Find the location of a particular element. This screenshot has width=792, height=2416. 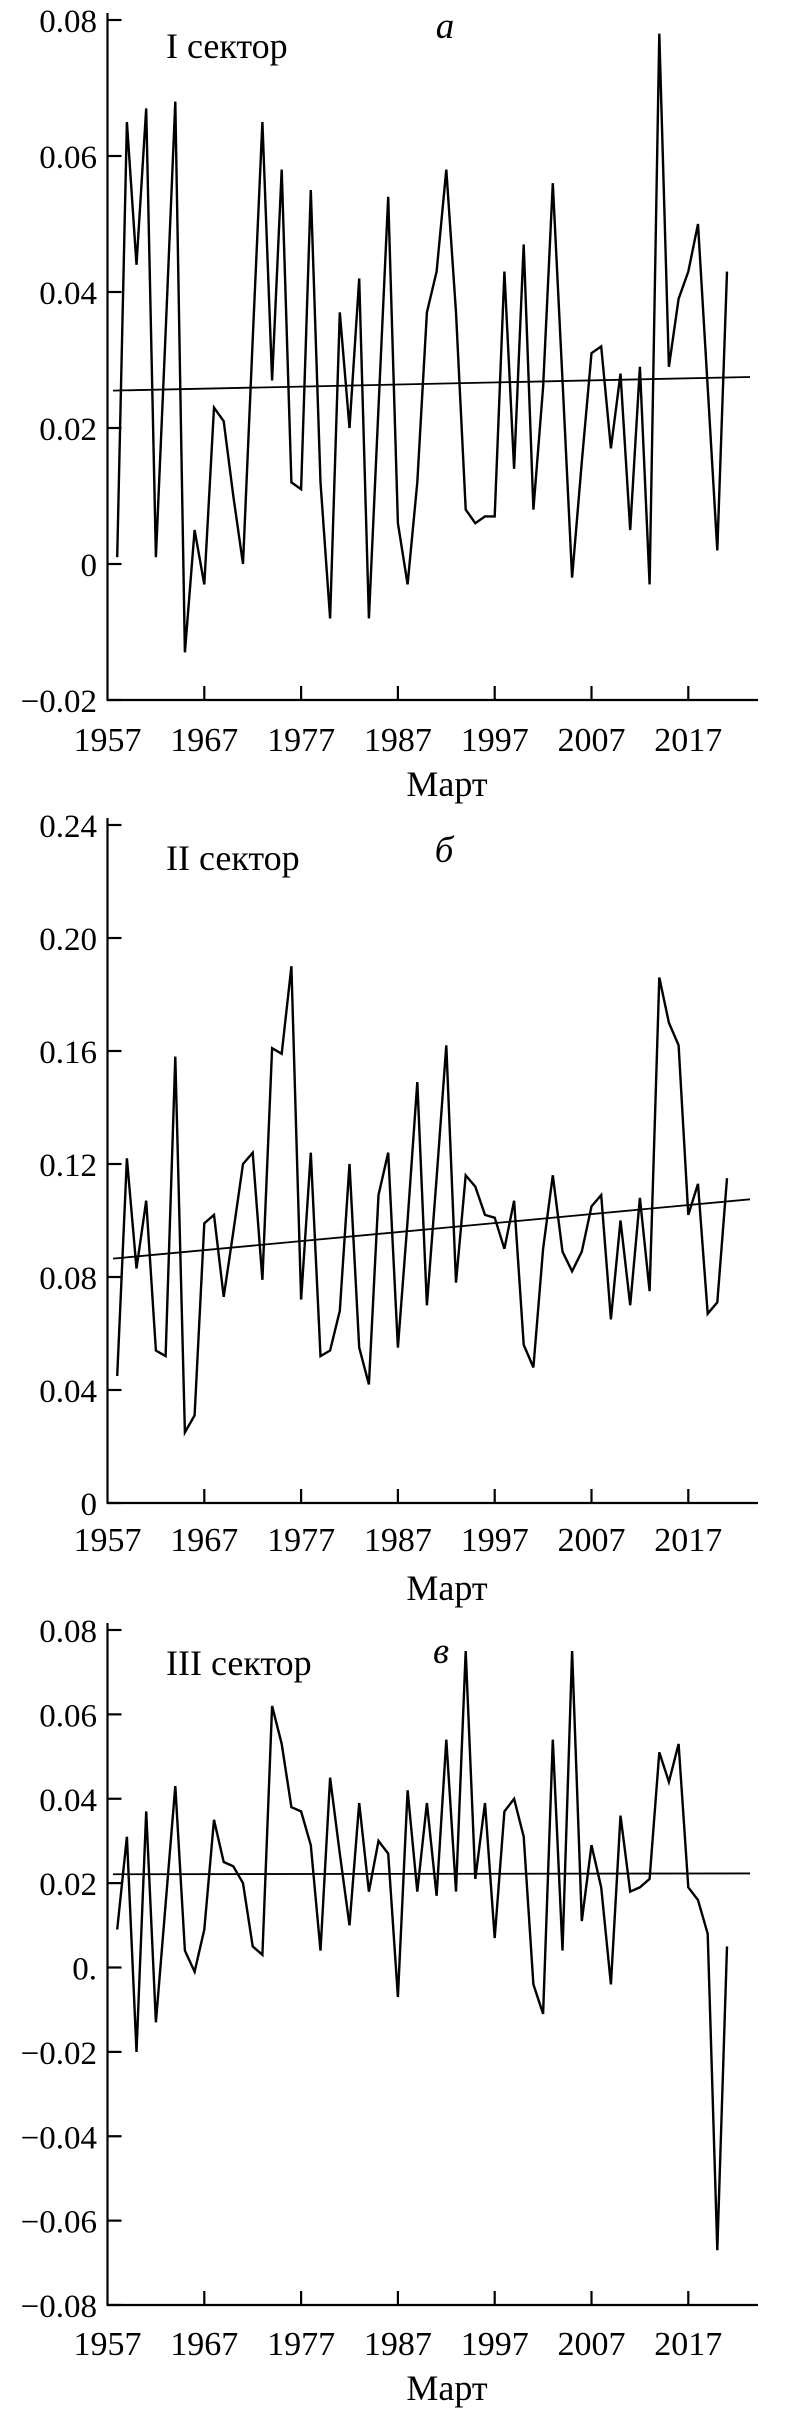

y-tick-label: −0.08 is located at coordinates (59, 2307).